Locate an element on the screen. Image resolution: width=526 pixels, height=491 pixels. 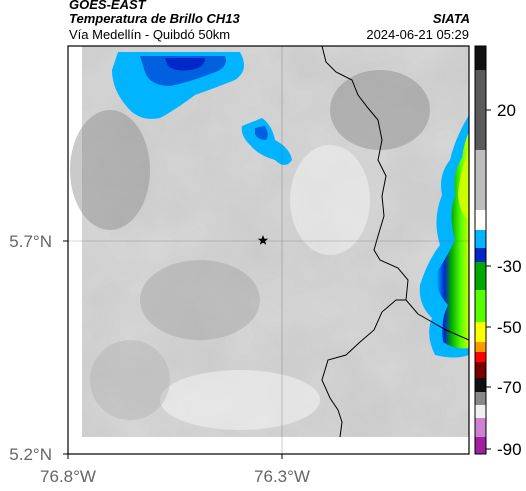
star-marker is located at coordinates (263, 240).